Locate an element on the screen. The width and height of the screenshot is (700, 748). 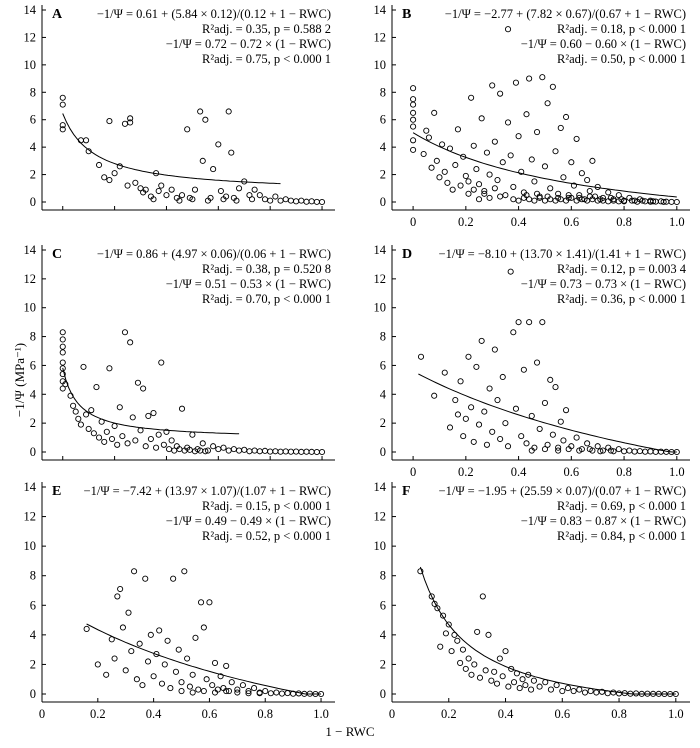
equation-line-e-4: R²adj. = 0.52, p < 0.000 1 is located at coordinates (266, 536).